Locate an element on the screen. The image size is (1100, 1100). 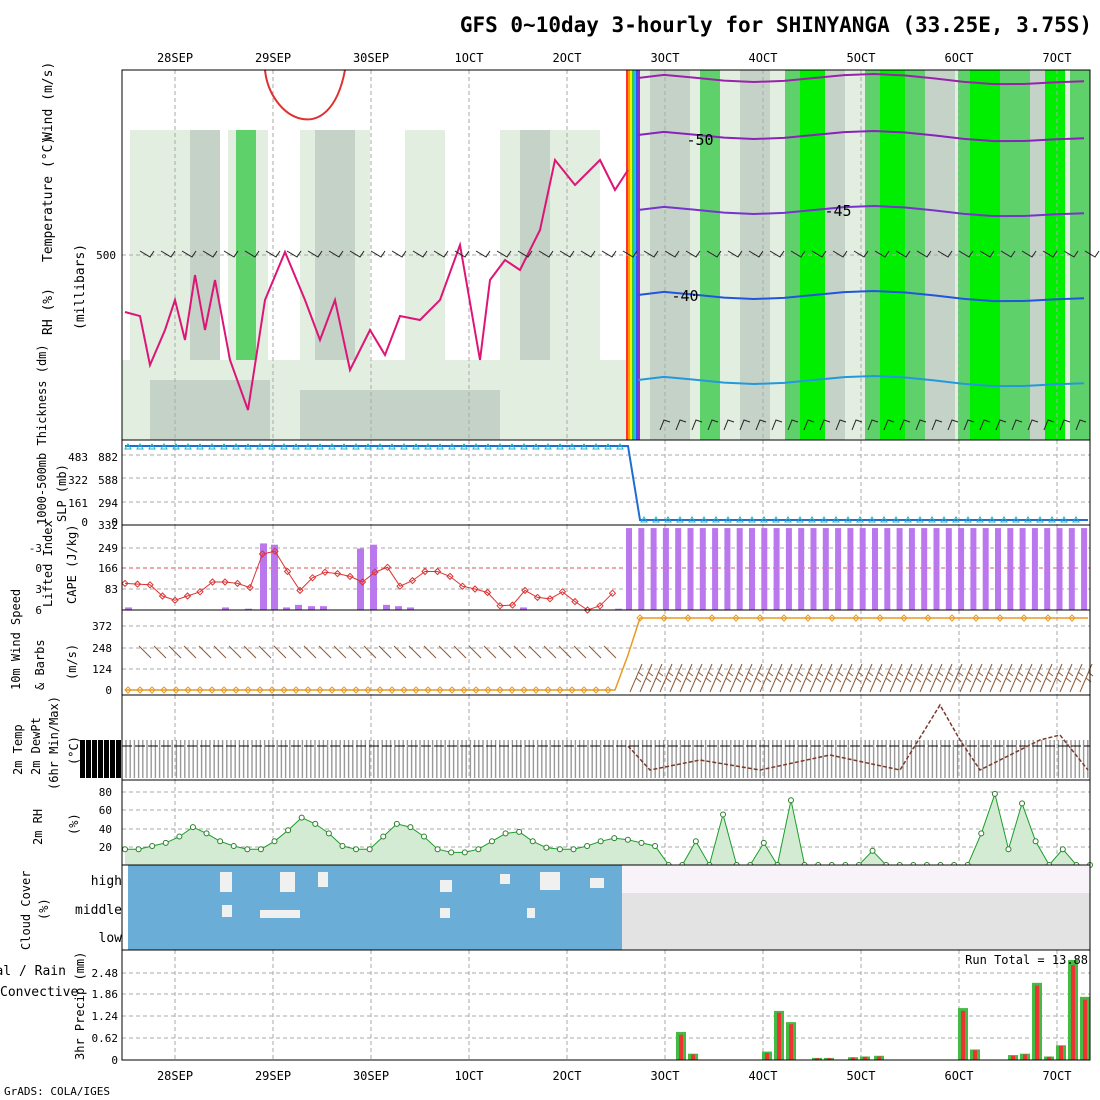
run-total: Run Total = 13.88 is located at coordinates (1026, 960).